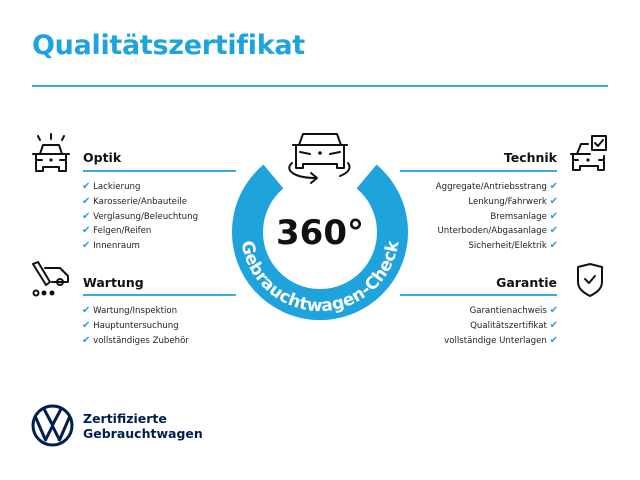 Image resolution: width=640 pixels, height=480 pixels. Describe the element at coordinates (320, 86) in the screenshot. I see `title-divider` at that location.